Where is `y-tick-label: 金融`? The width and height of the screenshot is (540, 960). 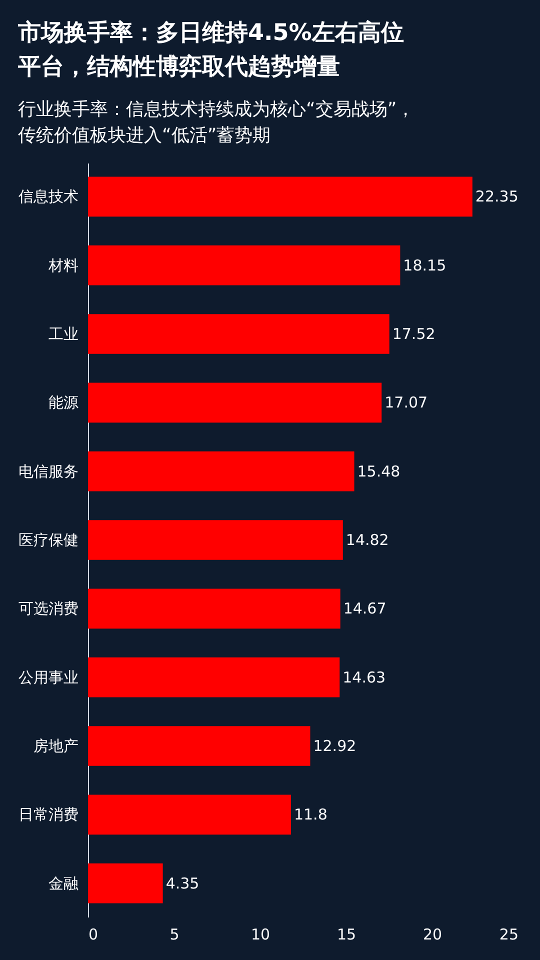
y-tick-label: 金融 is located at coordinates (63, 883).